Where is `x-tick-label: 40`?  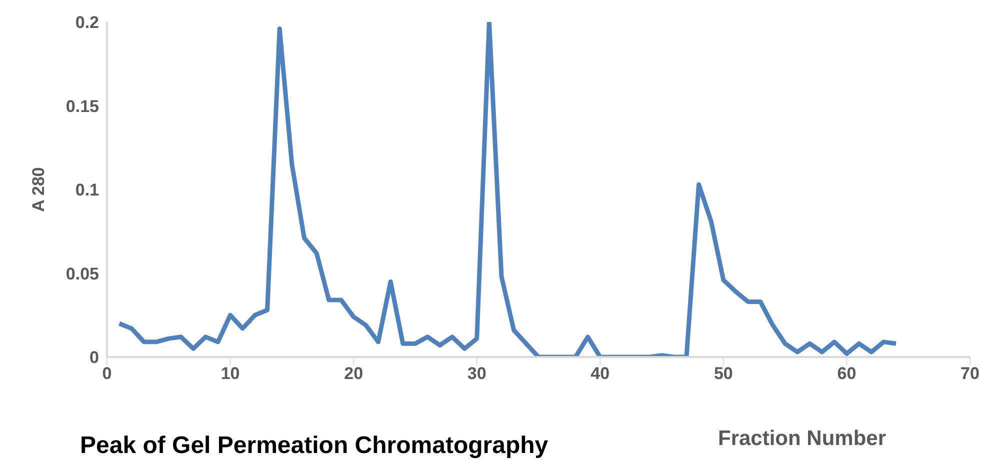
x-tick-label: 40 is located at coordinates (600, 374).